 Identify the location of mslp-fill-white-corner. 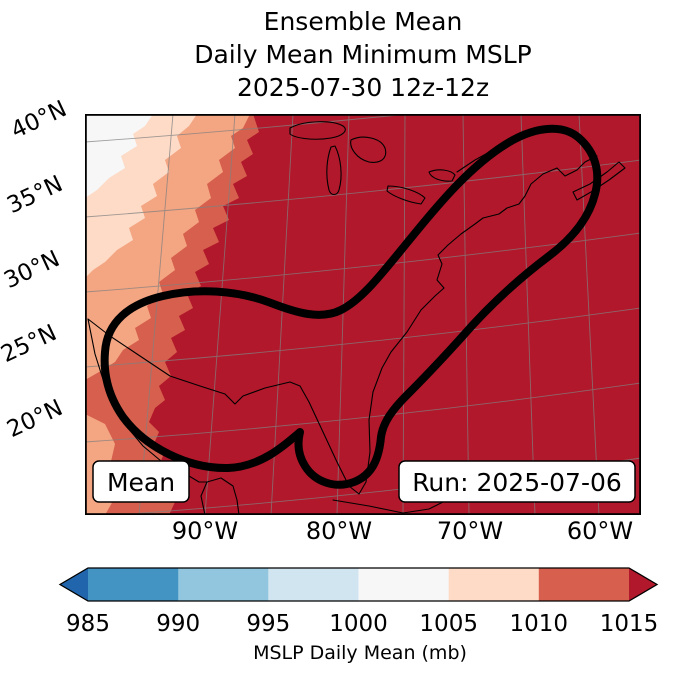
(119, 156).